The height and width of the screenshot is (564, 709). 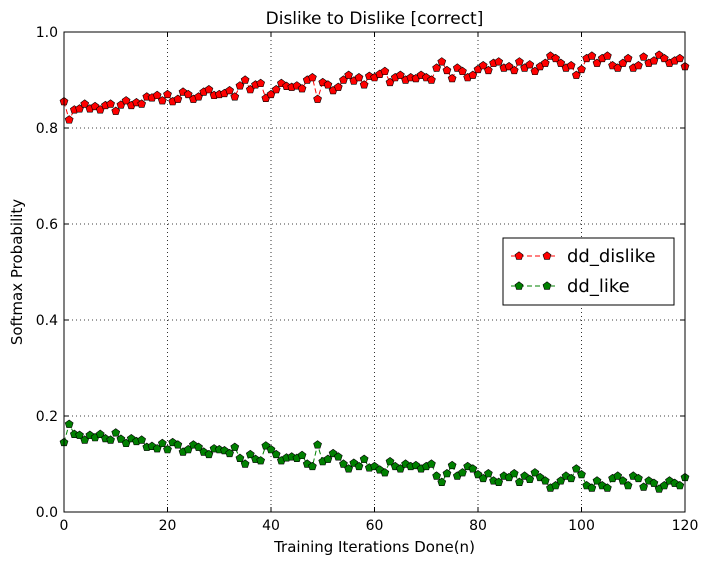 What do you see at coordinates (374, 87) in the screenshot?
I see `series-dd_dislike` at bounding box center [374, 87].